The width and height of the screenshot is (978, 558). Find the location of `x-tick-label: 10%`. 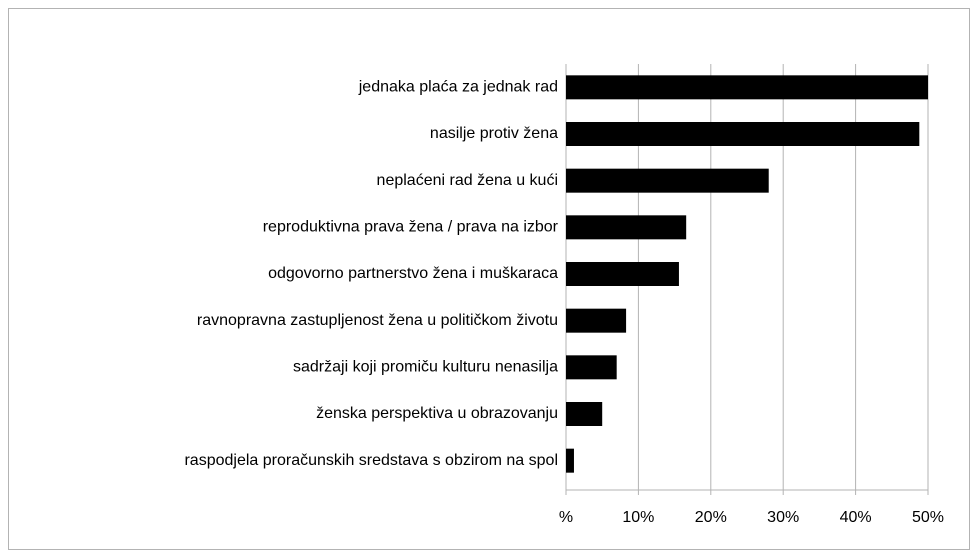

x-tick-label: 10% is located at coordinates (638, 517).